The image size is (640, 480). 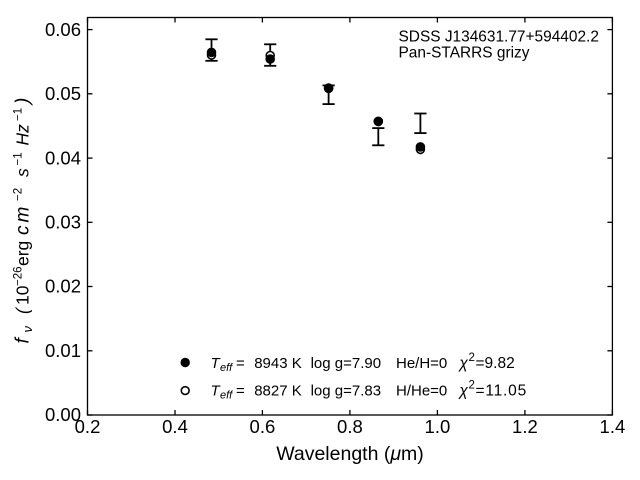 What do you see at coordinates (263, 426) in the screenshot?
I see `svg-text: 0.6` at bounding box center [263, 426].